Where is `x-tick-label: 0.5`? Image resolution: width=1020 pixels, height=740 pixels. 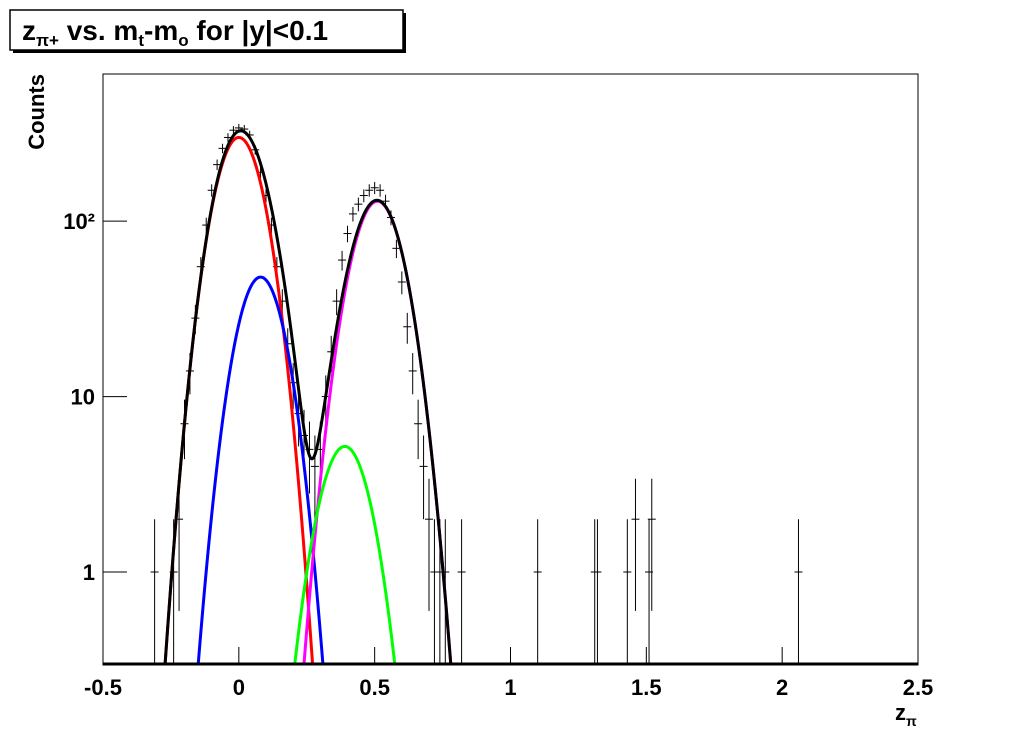 x-tick-label: 0.5 is located at coordinates (374, 687).